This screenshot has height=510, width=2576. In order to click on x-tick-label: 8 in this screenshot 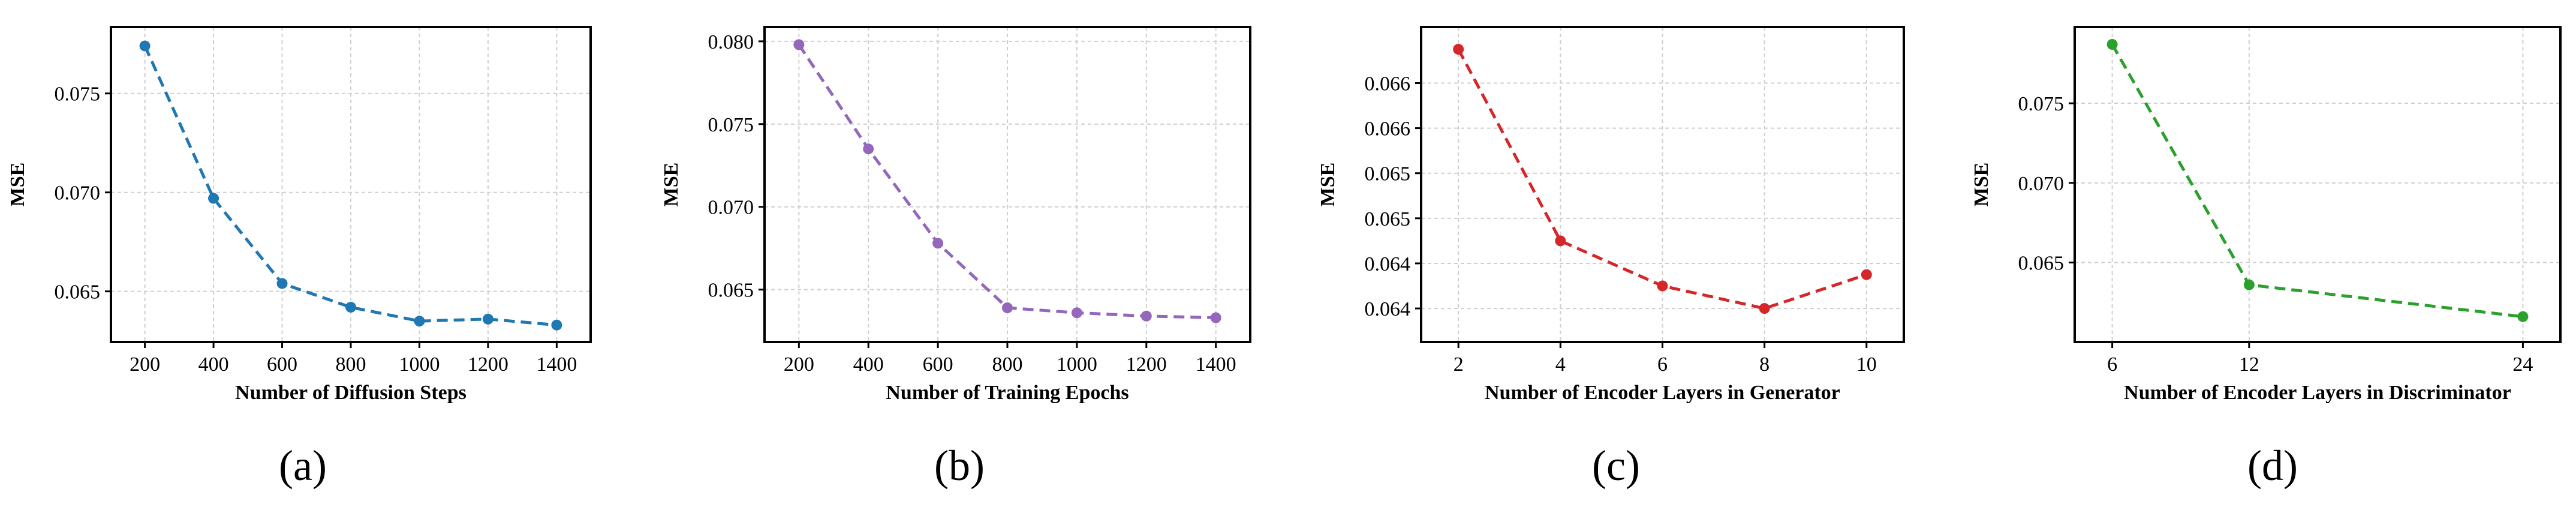, I will do `click(1765, 364)`.